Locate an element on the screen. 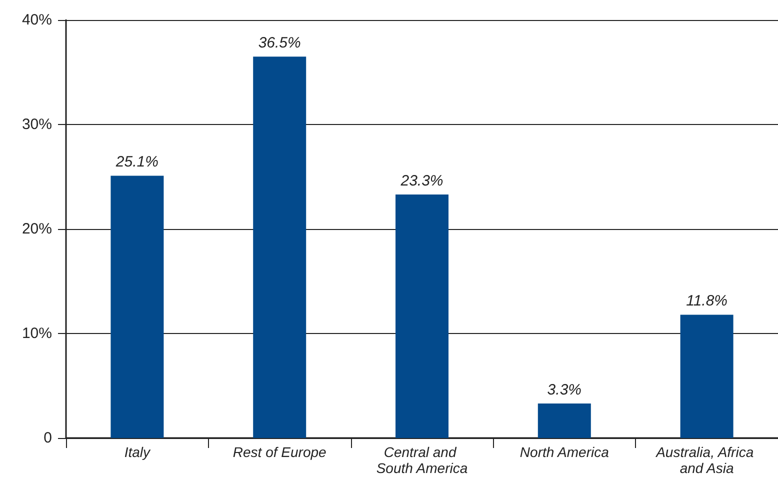 The image size is (778, 478). y-tick-label: 0 is located at coordinates (48, 438).